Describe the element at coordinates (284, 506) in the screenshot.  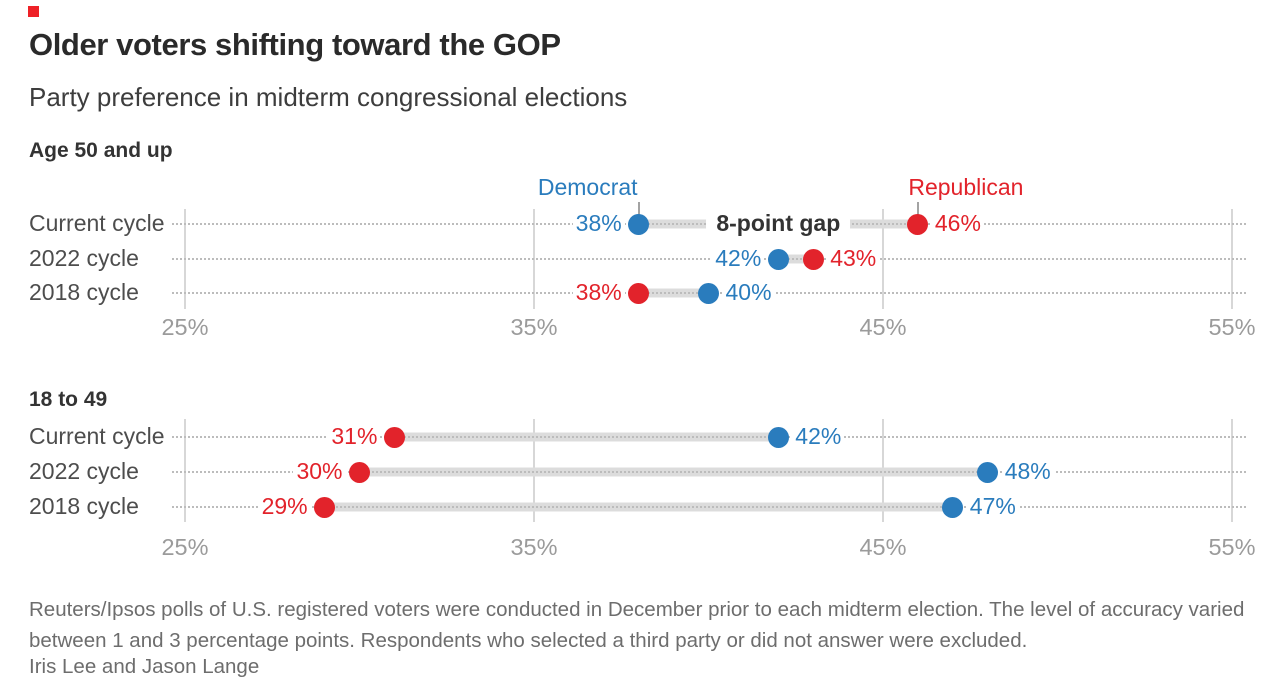
I see `republican-value-label: 29%` at that location.